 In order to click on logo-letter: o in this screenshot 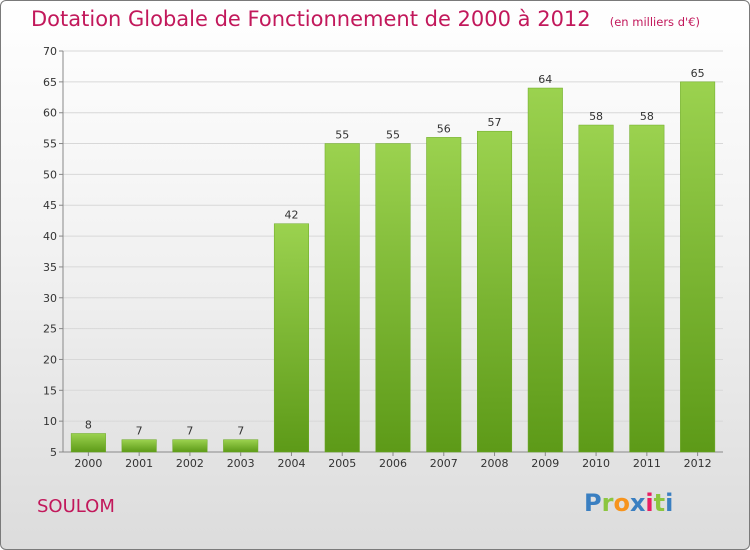, I will do `click(621, 503)`.